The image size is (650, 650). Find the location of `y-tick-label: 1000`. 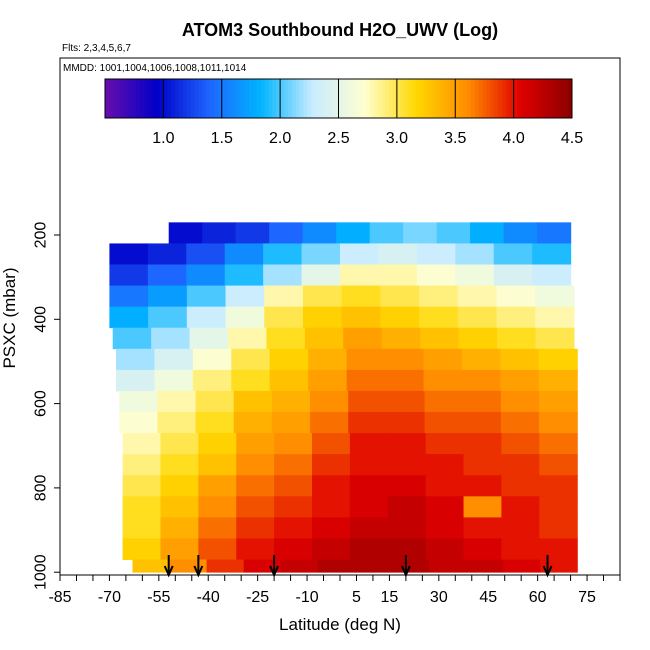

y-tick-label: 1000 is located at coordinates (41, 572).